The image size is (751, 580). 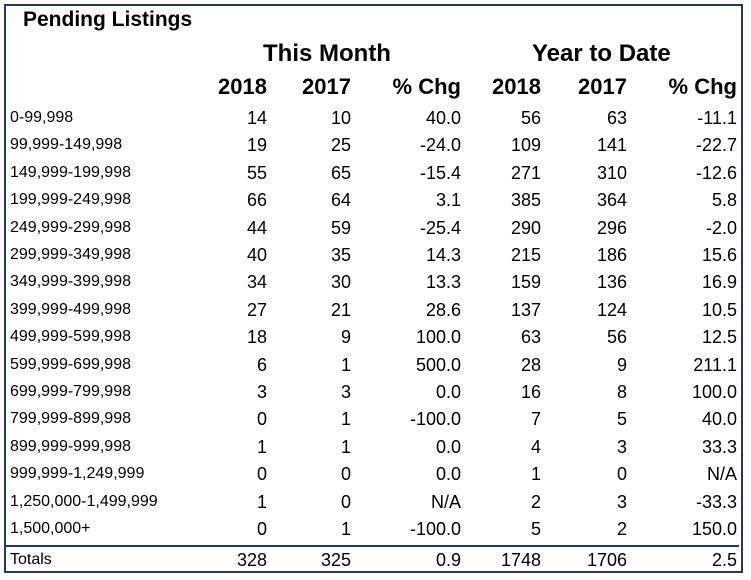 What do you see at coordinates (70, 172) in the screenshot?
I see `range-cell: 149,999-199,998` at bounding box center [70, 172].